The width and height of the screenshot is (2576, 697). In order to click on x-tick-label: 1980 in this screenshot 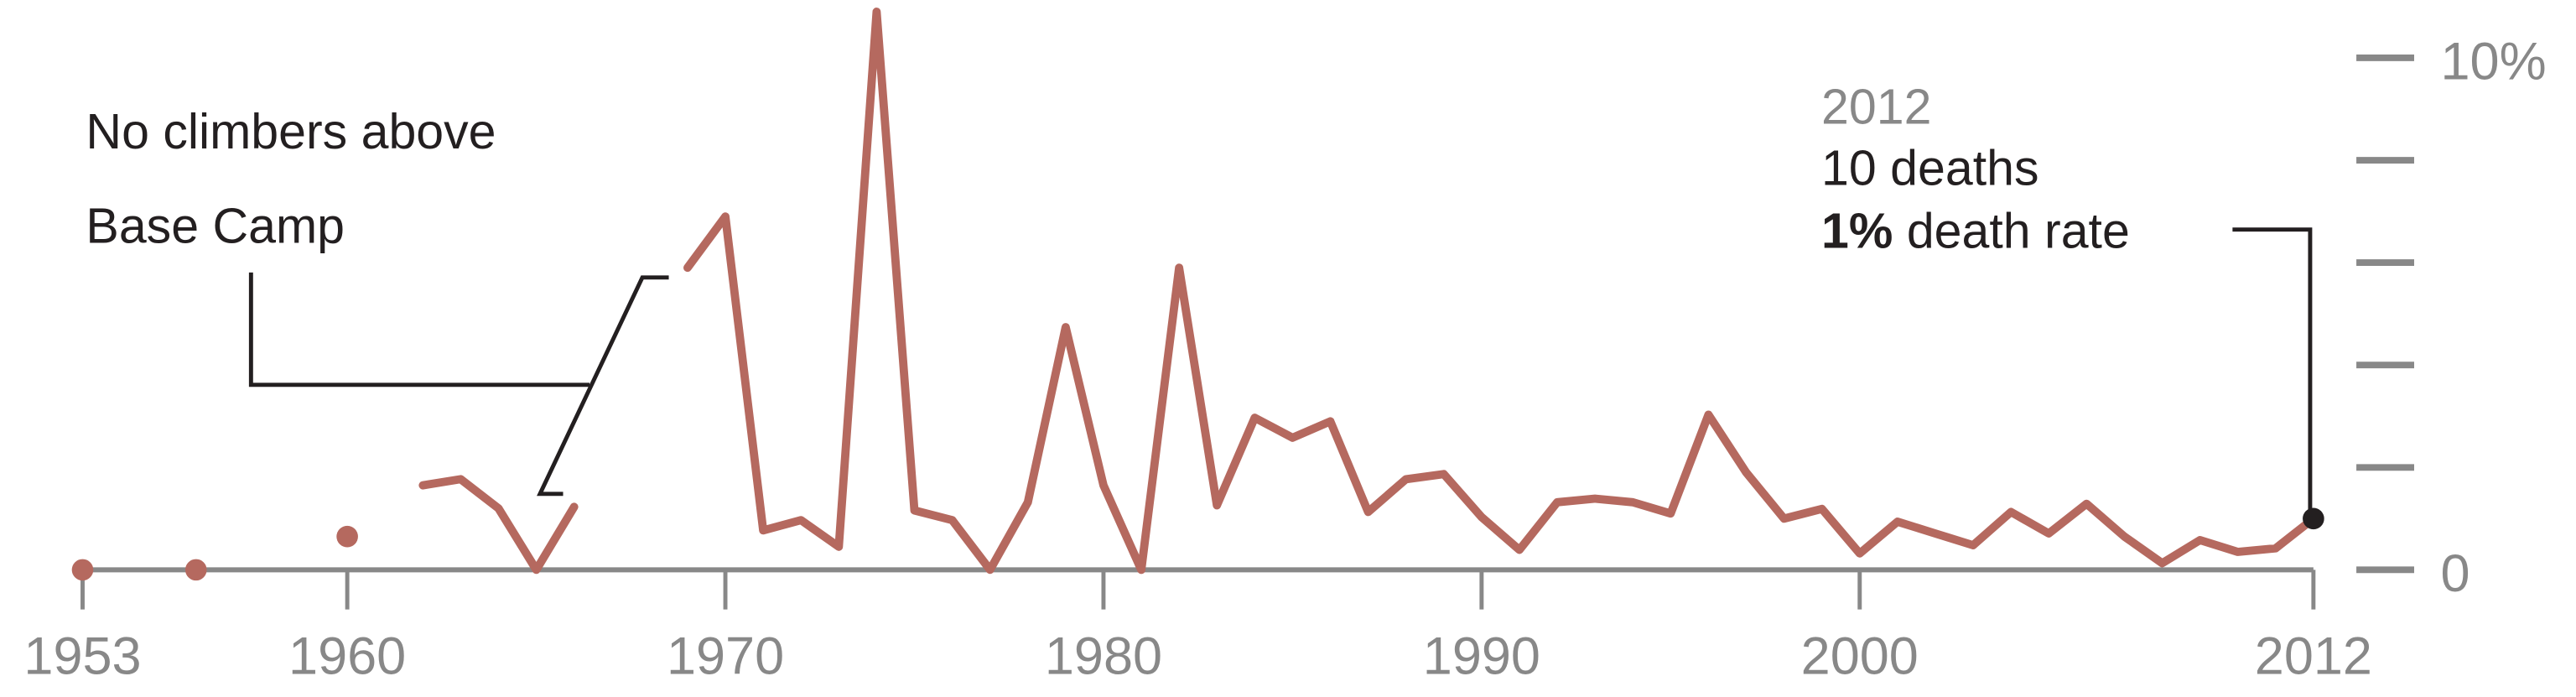, I will do `click(1103, 656)`.